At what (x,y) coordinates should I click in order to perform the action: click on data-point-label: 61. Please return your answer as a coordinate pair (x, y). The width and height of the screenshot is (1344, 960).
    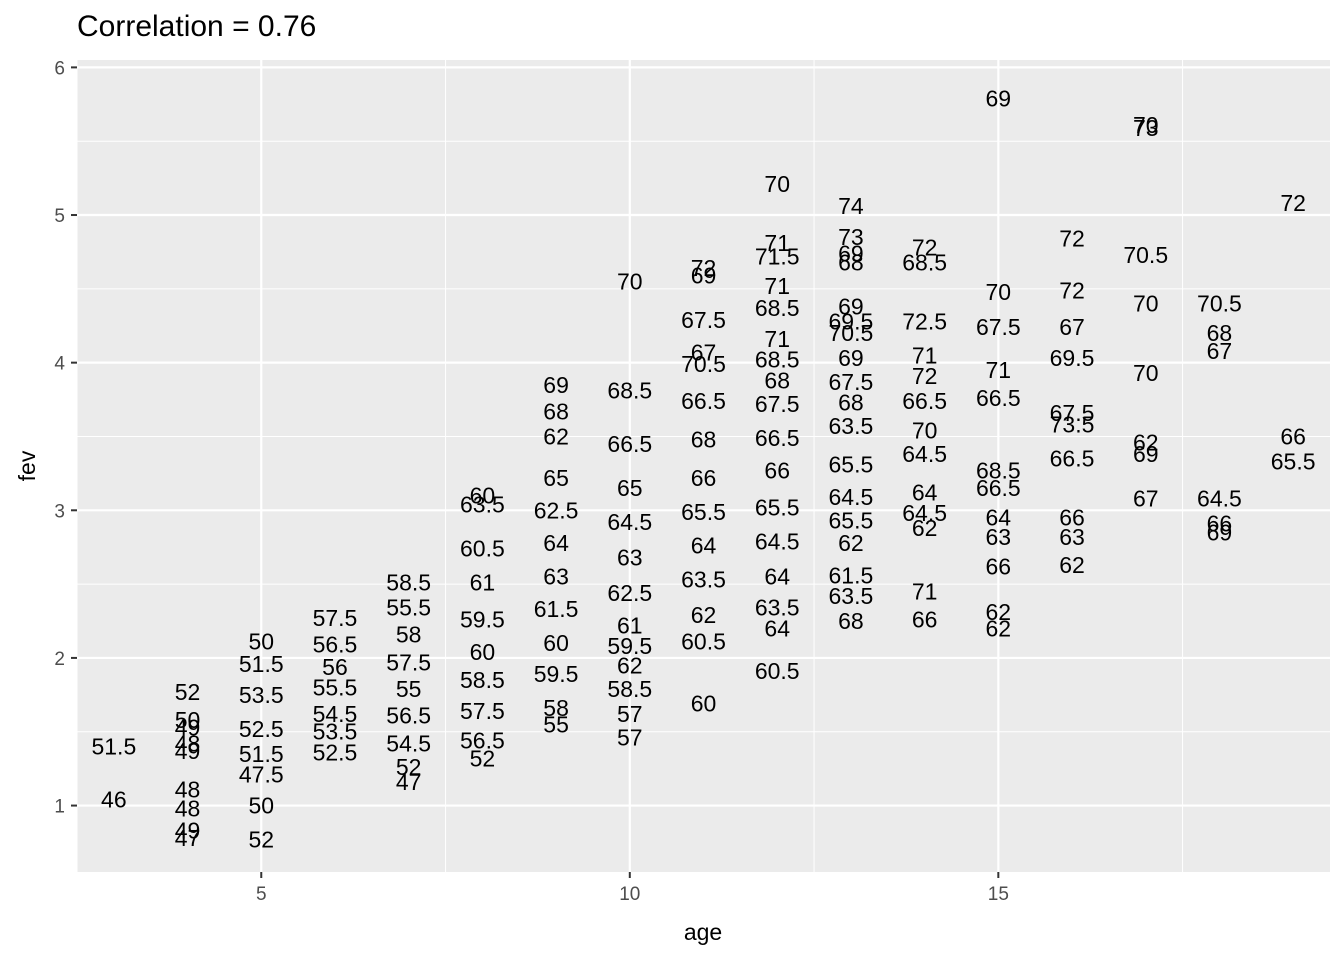
    Looking at the image, I should click on (483, 583).